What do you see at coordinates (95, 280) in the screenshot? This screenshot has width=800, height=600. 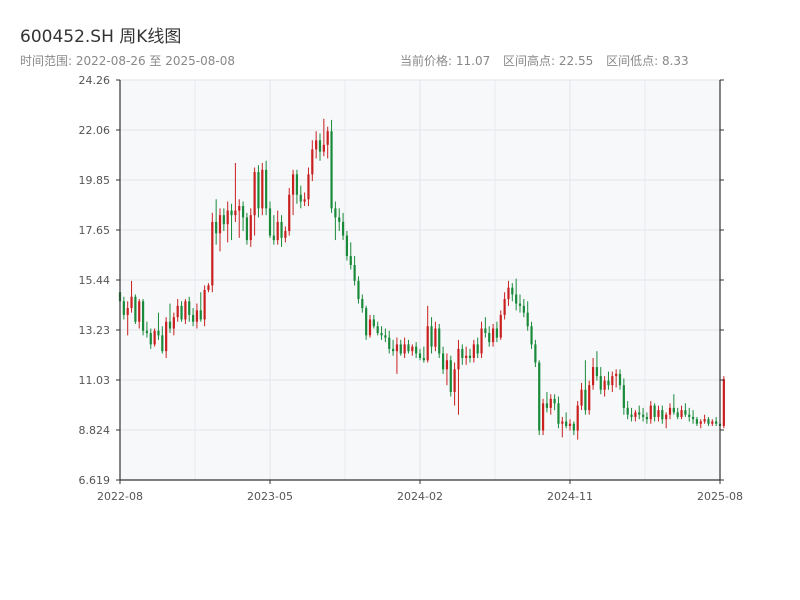 I see `y-tick-label: 15.44` at bounding box center [95, 280].